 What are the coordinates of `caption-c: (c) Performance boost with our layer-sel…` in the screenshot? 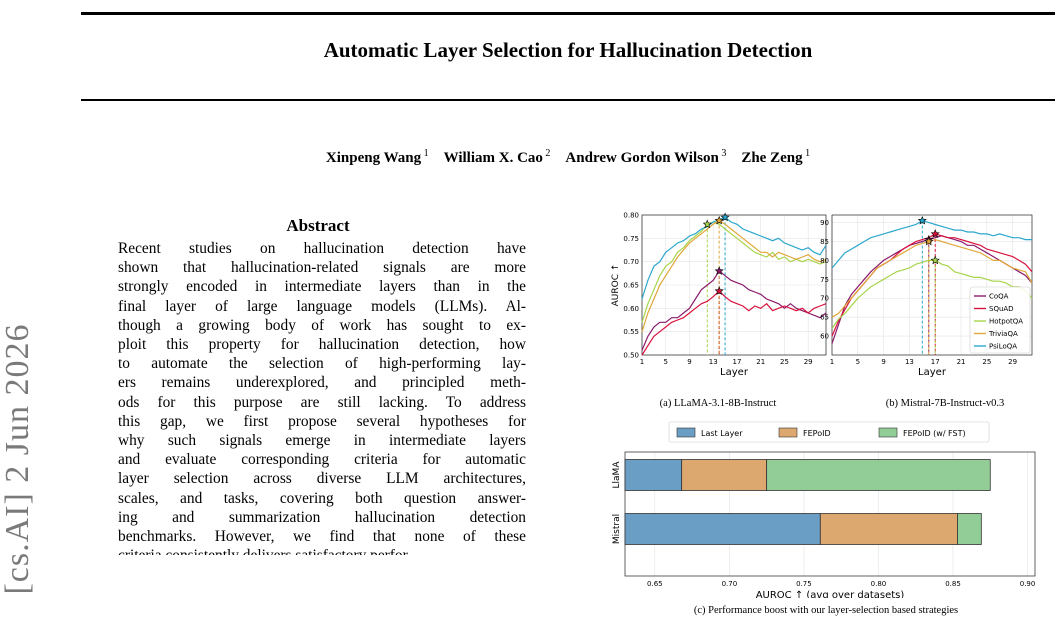 It's located at (826, 610).